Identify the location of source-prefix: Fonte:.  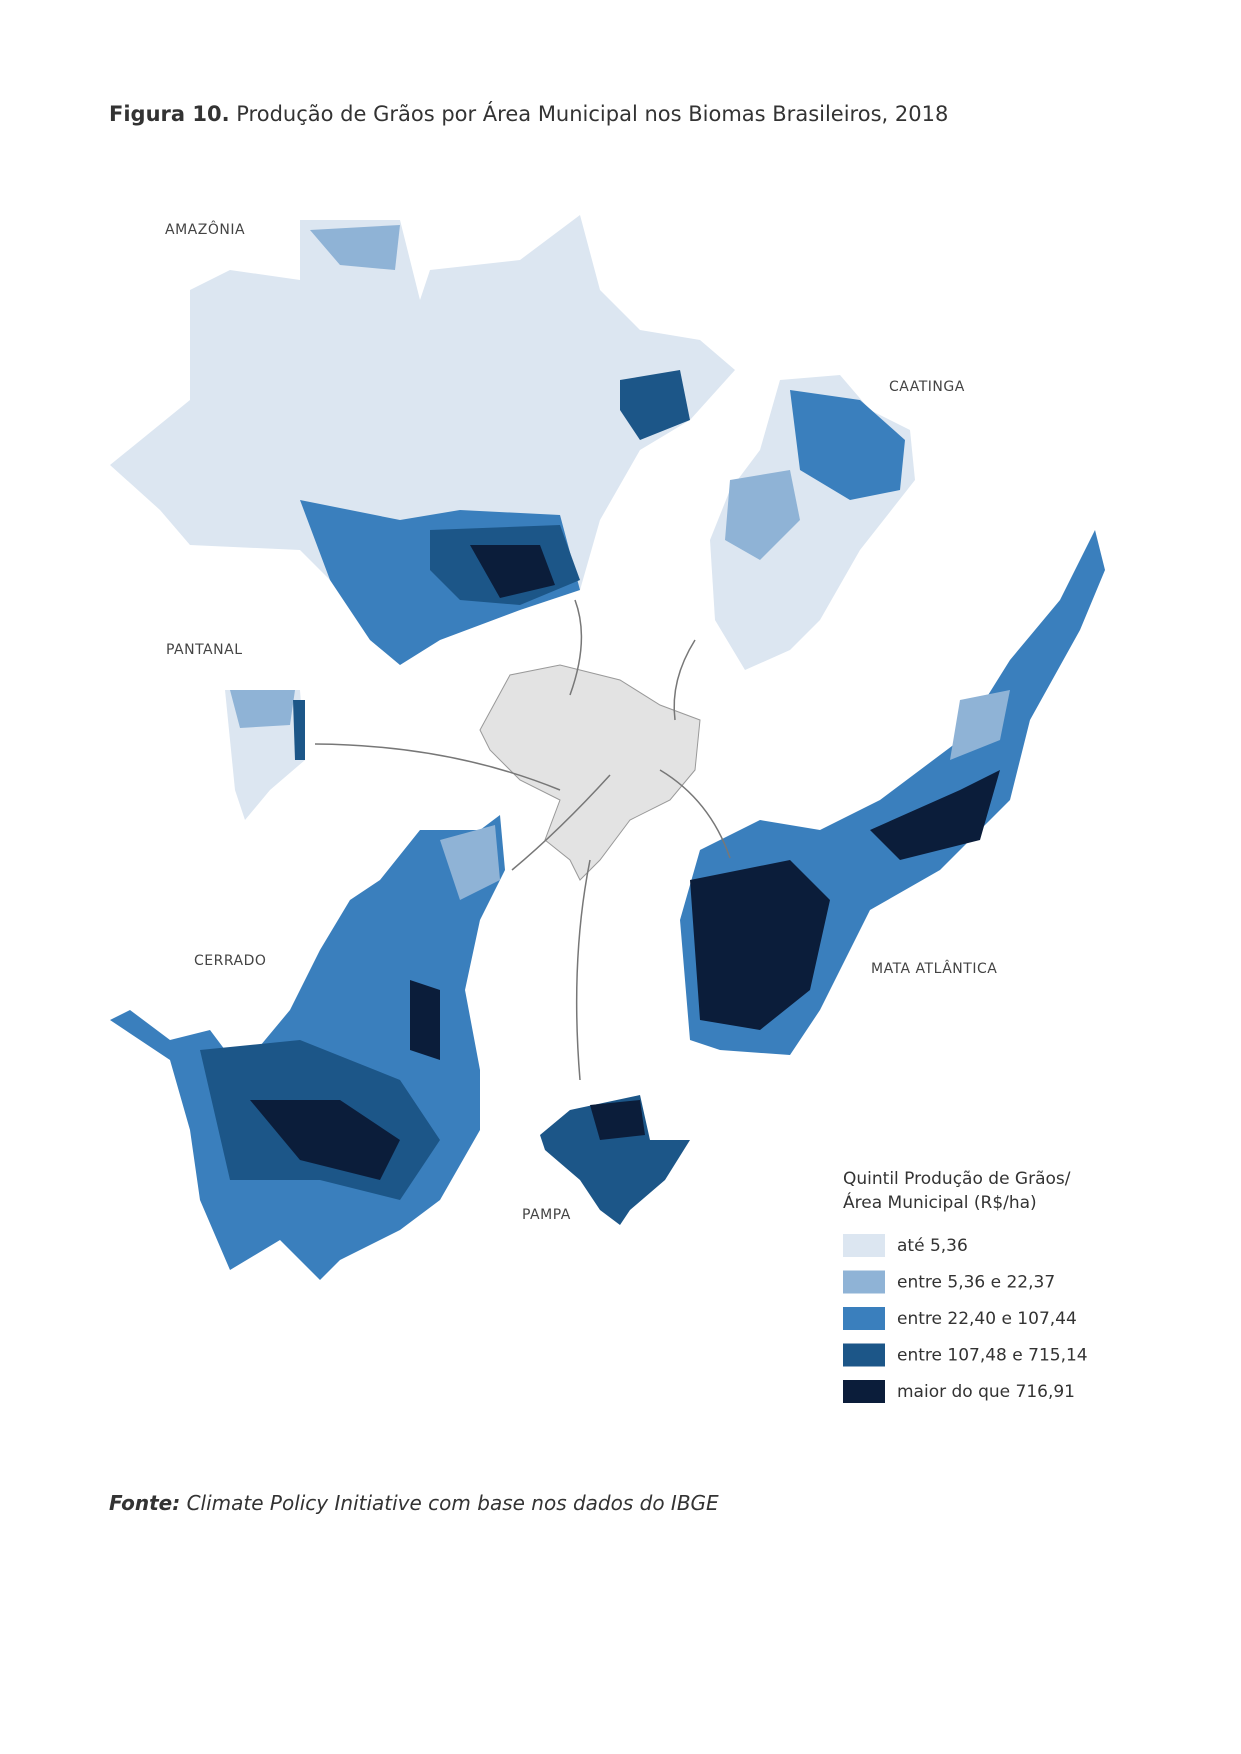
(144, 1503).